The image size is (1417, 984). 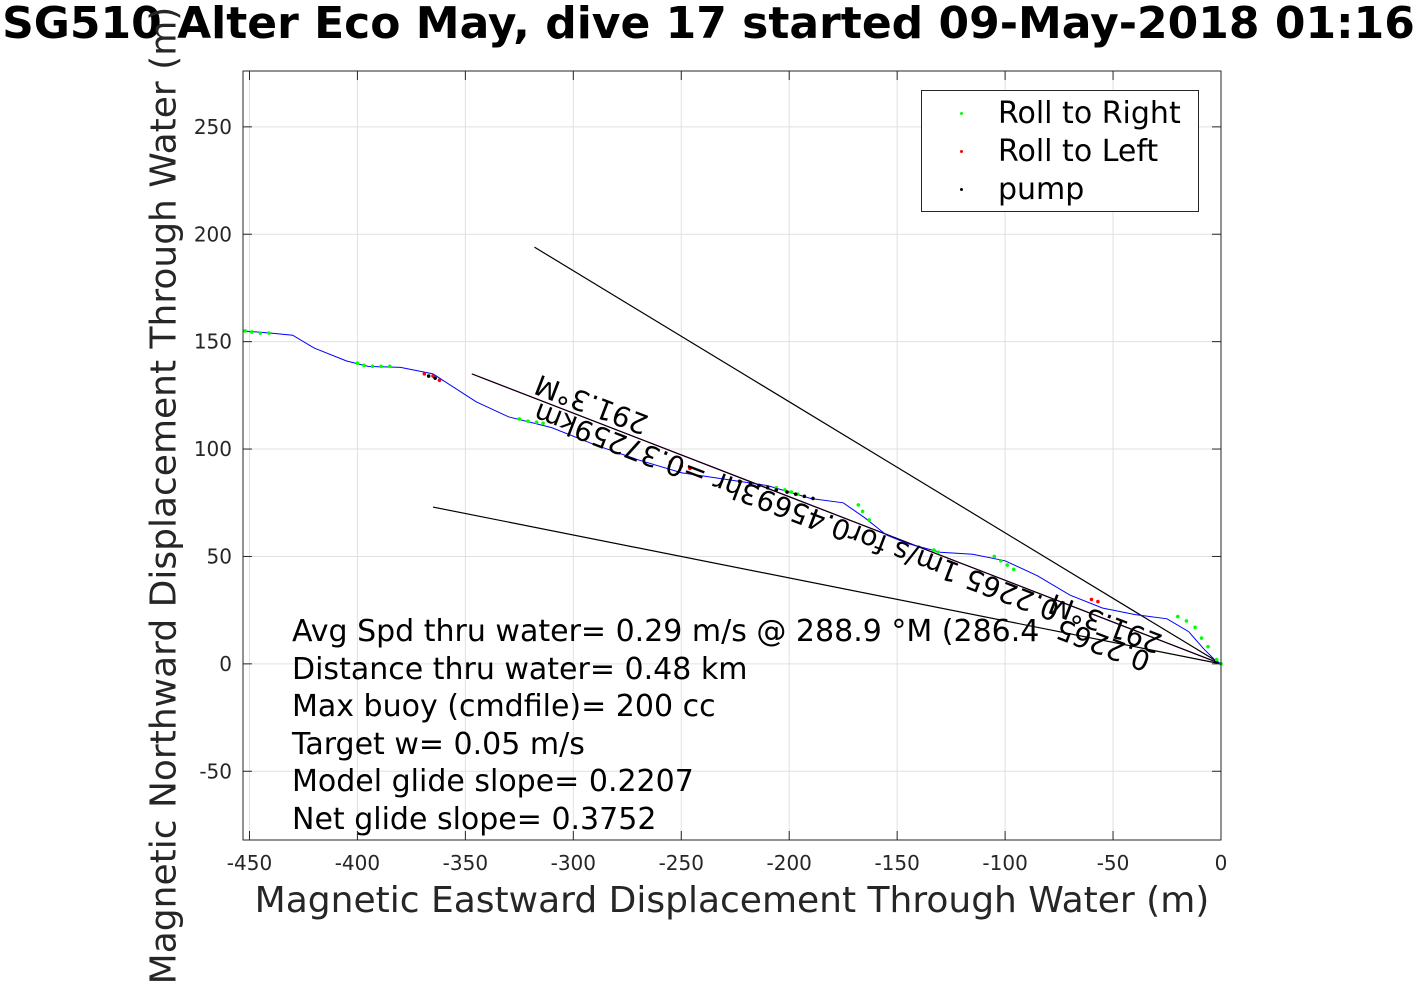 What do you see at coordinates (213, 449) in the screenshot?
I see `y-tick-label: 100` at bounding box center [213, 449].